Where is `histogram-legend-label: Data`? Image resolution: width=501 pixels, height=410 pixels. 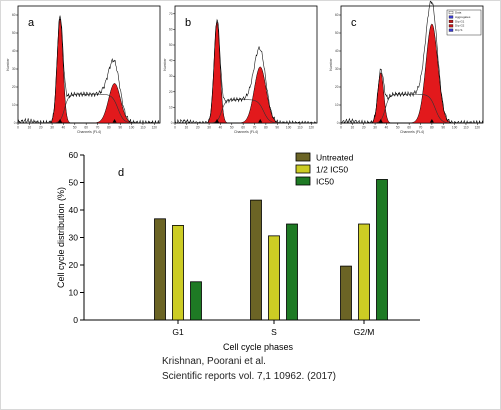
histogram-legend-label: Data is located at coordinates (458, 13).